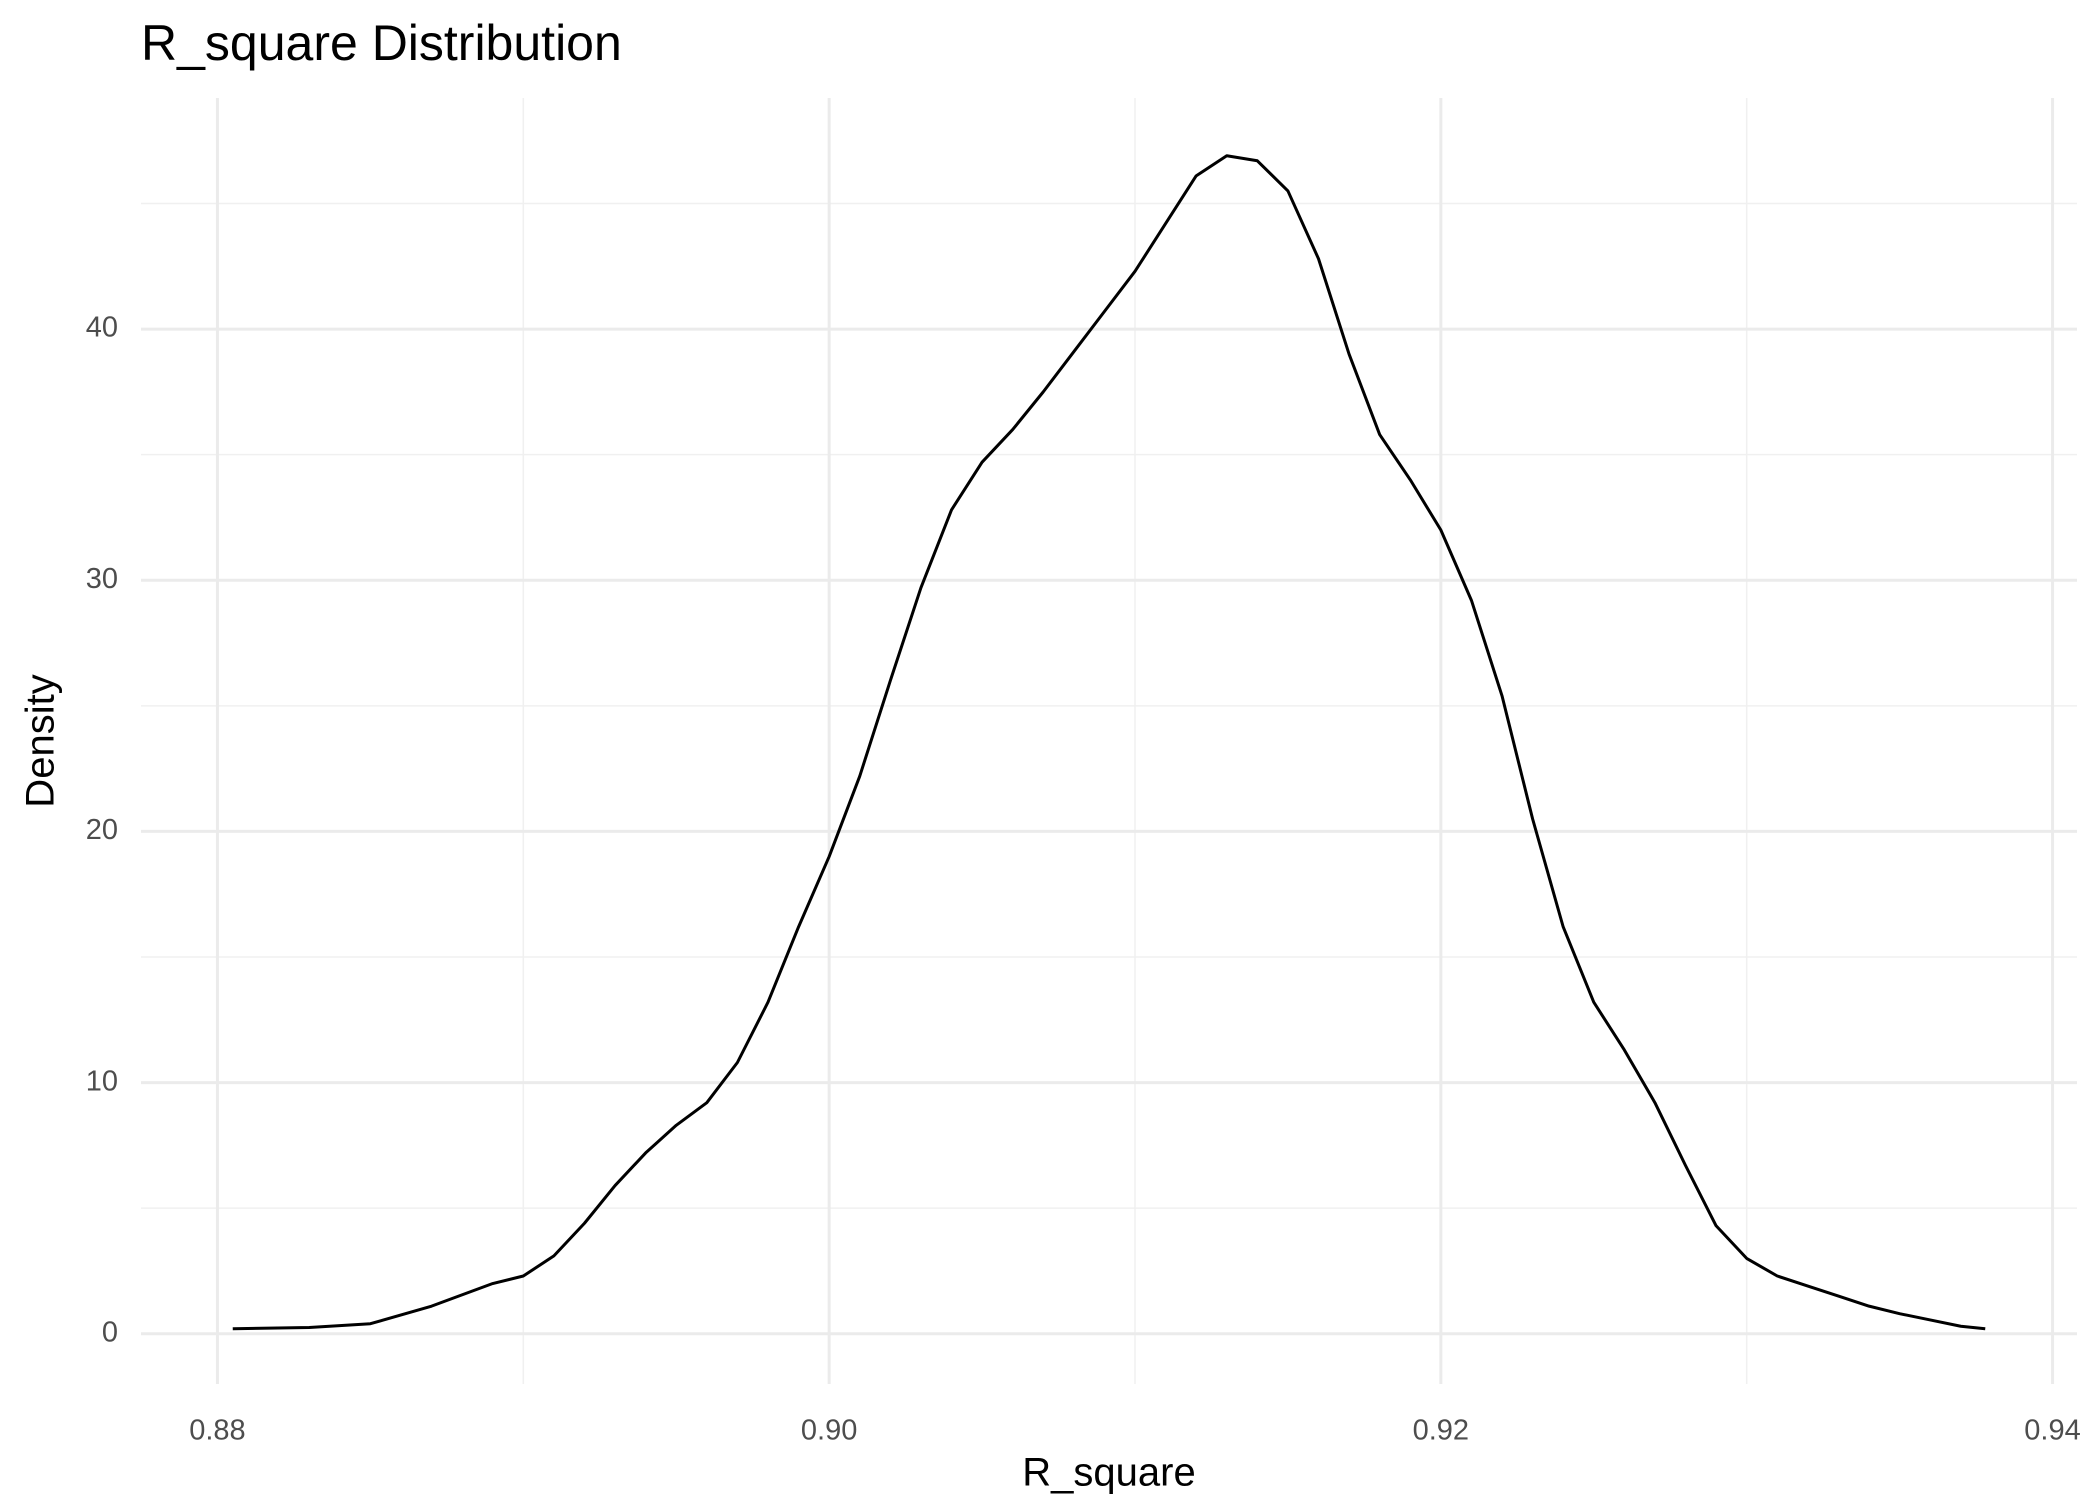  Describe the element at coordinates (2052, 1431) in the screenshot. I see `x-tick-label: 0.94` at that location.